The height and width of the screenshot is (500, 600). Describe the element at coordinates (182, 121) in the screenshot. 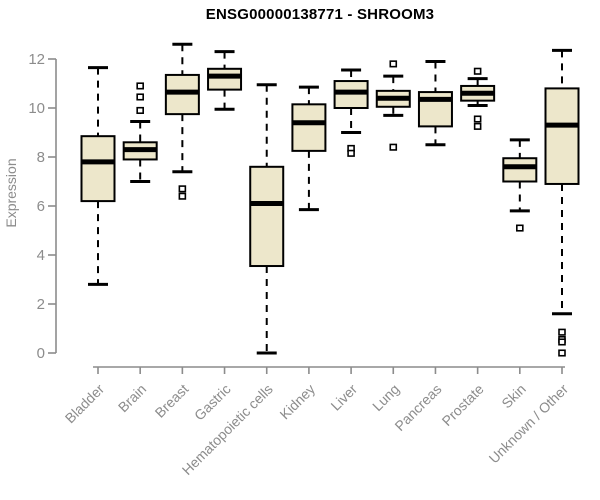

I see `boxplot-breast` at that location.